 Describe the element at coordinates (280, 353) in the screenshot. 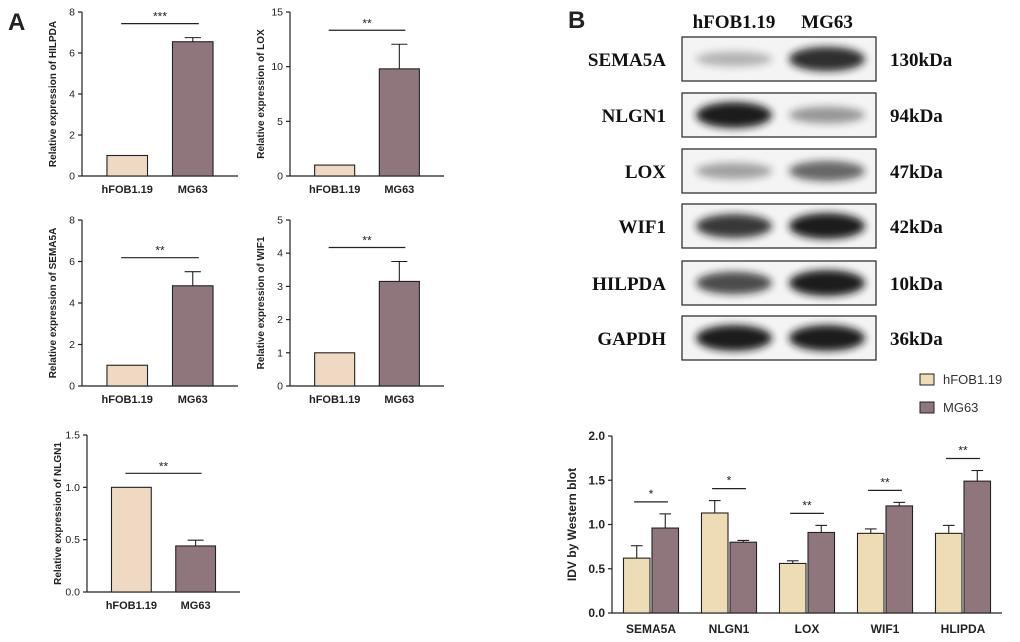

I see `y-tick-label: 1` at that location.